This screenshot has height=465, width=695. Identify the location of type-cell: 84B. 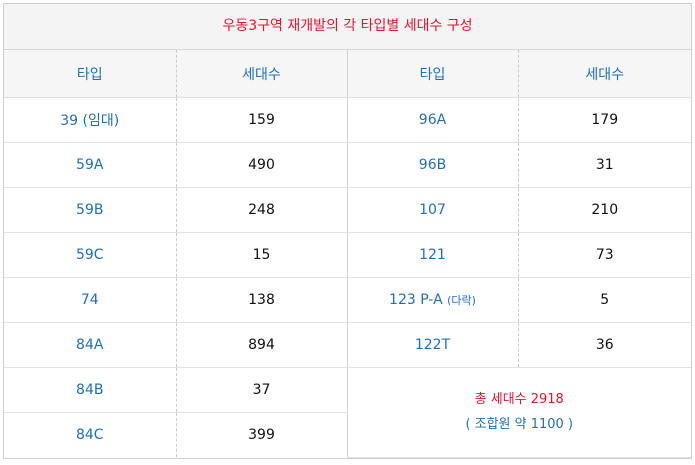
(90, 390).